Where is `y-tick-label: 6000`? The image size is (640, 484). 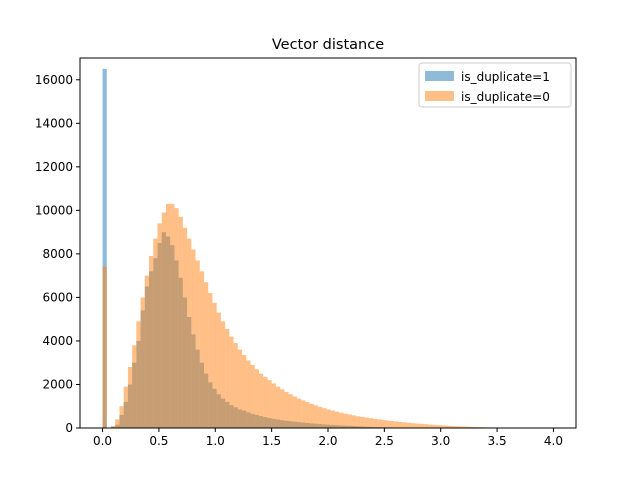 y-tick-label: 6000 is located at coordinates (57, 297).